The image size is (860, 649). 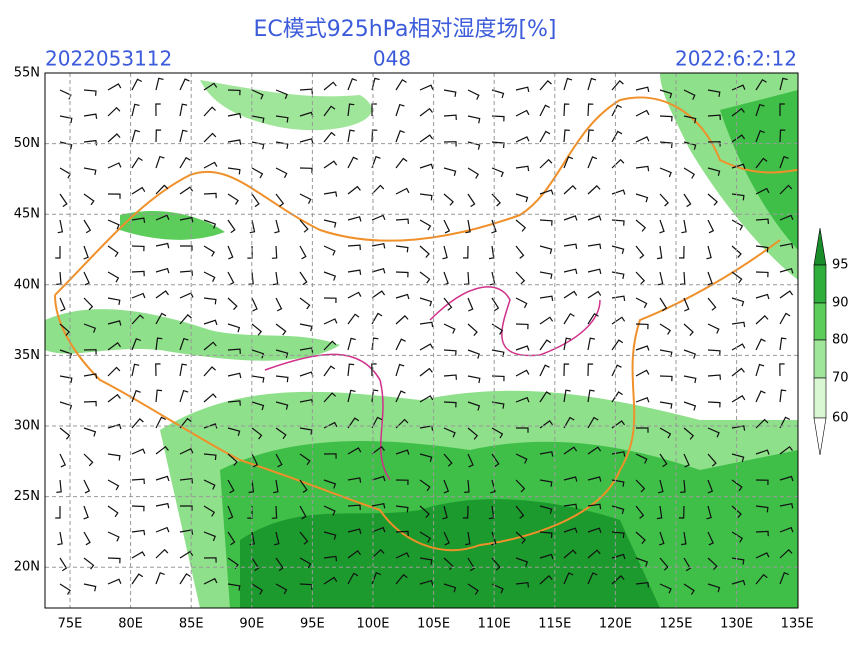 I want to click on lat-label: 40N, so click(x=27, y=284).